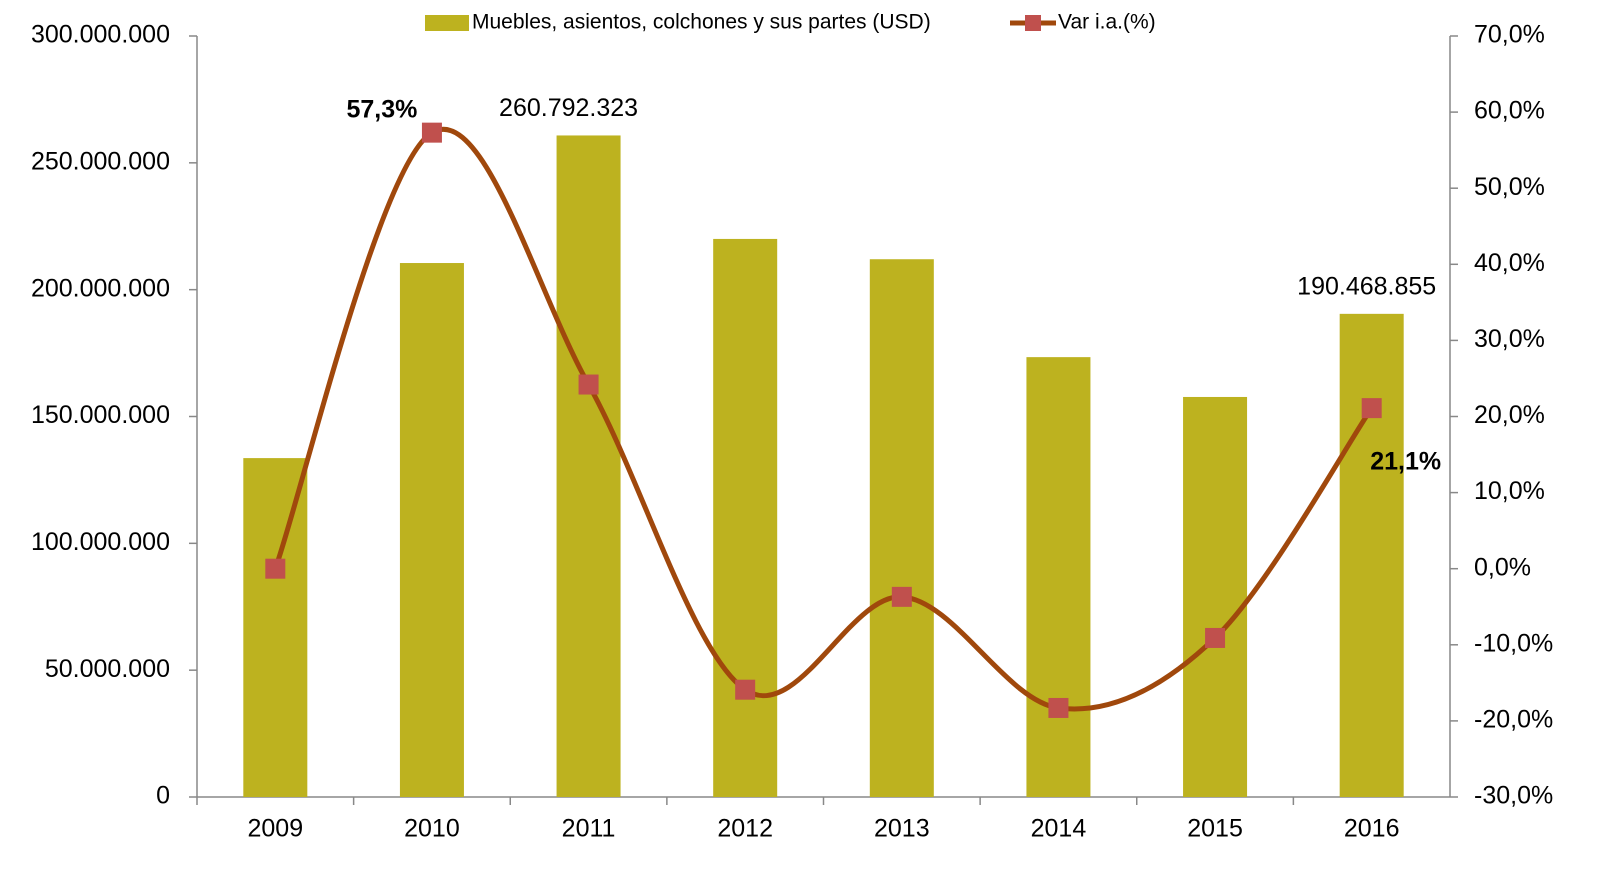 This screenshot has height=872, width=1620. I want to click on y2-tick-label: 40,0%, so click(1509, 263).